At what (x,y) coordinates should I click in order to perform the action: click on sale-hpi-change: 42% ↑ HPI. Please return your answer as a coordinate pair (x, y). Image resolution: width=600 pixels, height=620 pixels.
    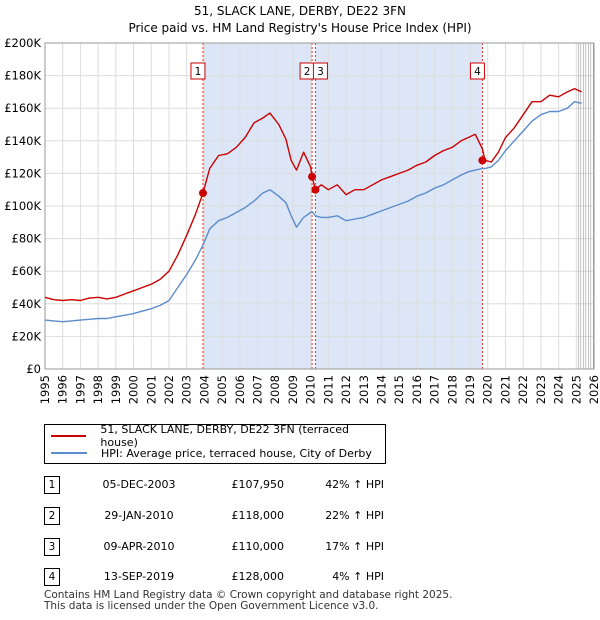
    Looking at the image, I should click on (354, 484).